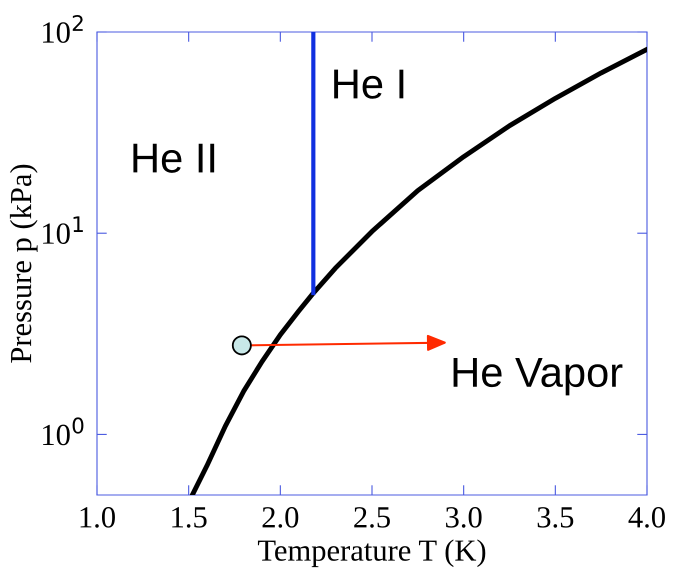  I want to click on annotation: He Vapor, so click(538, 377).